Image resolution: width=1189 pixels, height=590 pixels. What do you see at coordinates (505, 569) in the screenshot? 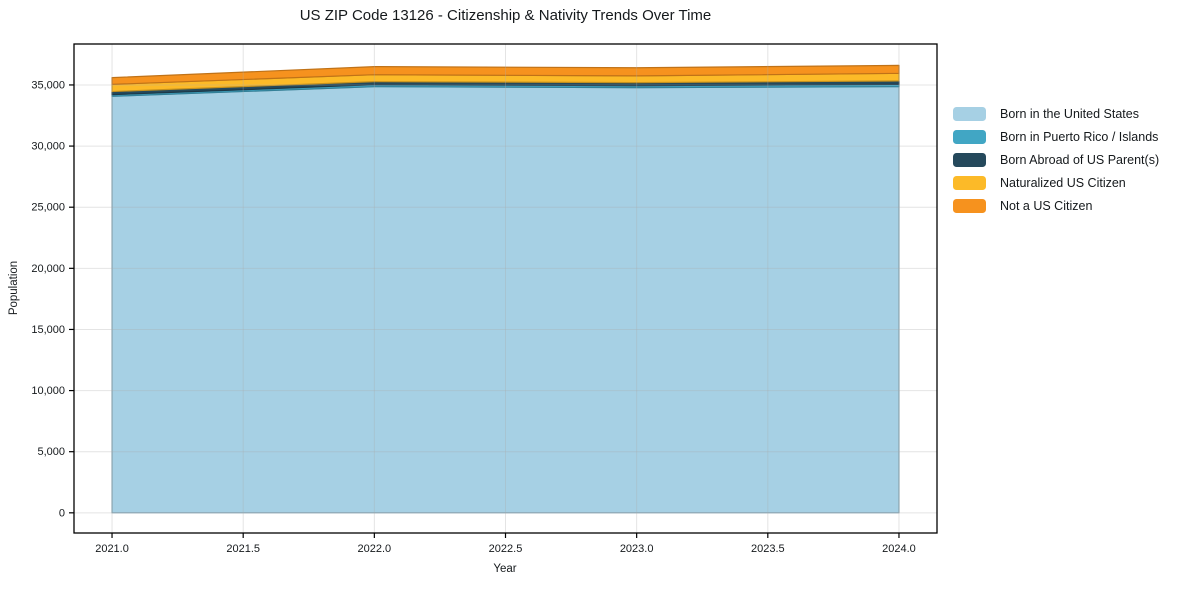
I see `x-axis-title: Year` at bounding box center [505, 569].